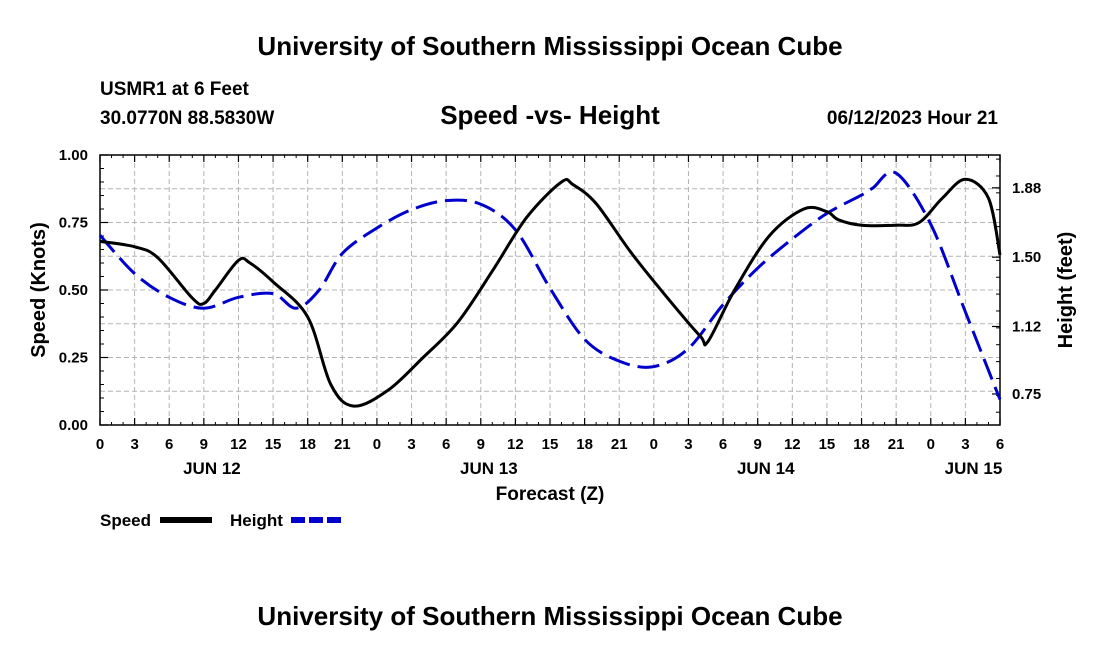 This screenshot has width=1100, height=650. Describe the element at coordinates (1026, 188) in the screenshot. I see `y2-tick-label: 1.88` at that location.